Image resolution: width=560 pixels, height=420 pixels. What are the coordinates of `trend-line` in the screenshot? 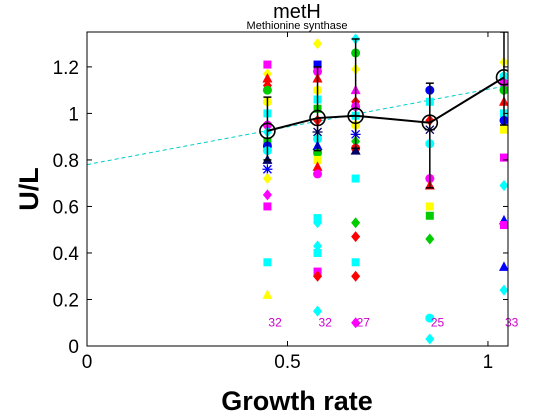 It's located at (297, 125).